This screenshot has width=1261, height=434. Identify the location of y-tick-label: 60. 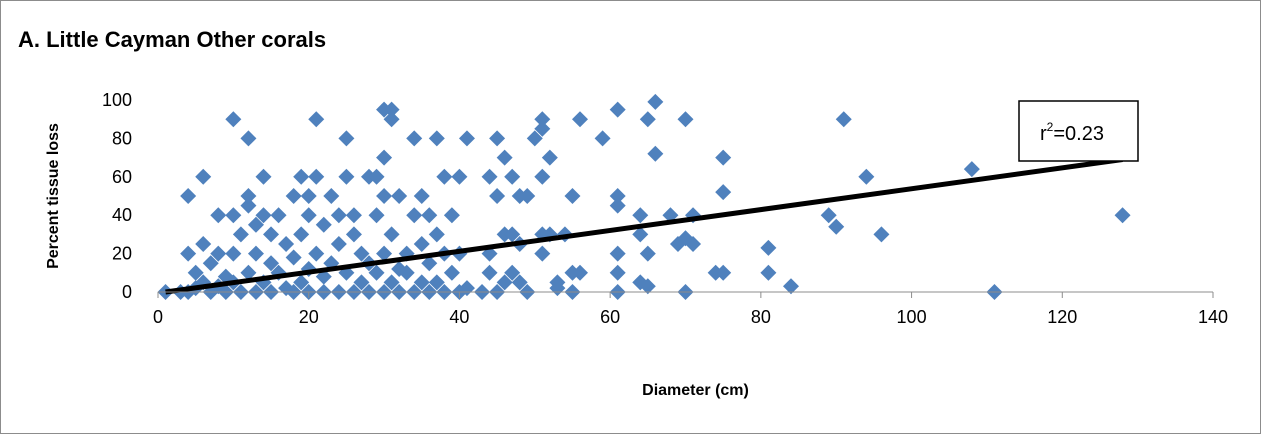
(122, 177).